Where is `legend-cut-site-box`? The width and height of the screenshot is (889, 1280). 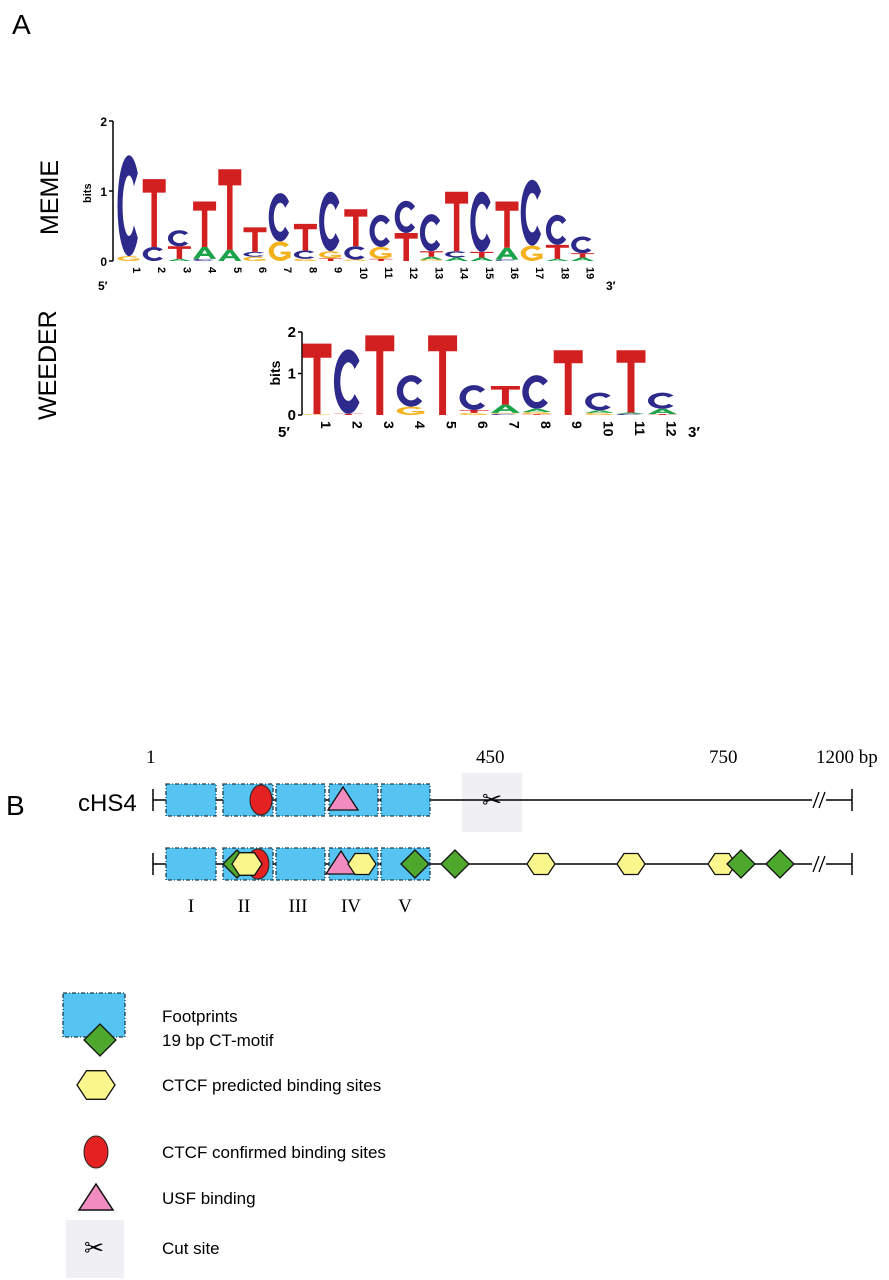 legend-cut-site-box is located at coordinates (95, 1249).